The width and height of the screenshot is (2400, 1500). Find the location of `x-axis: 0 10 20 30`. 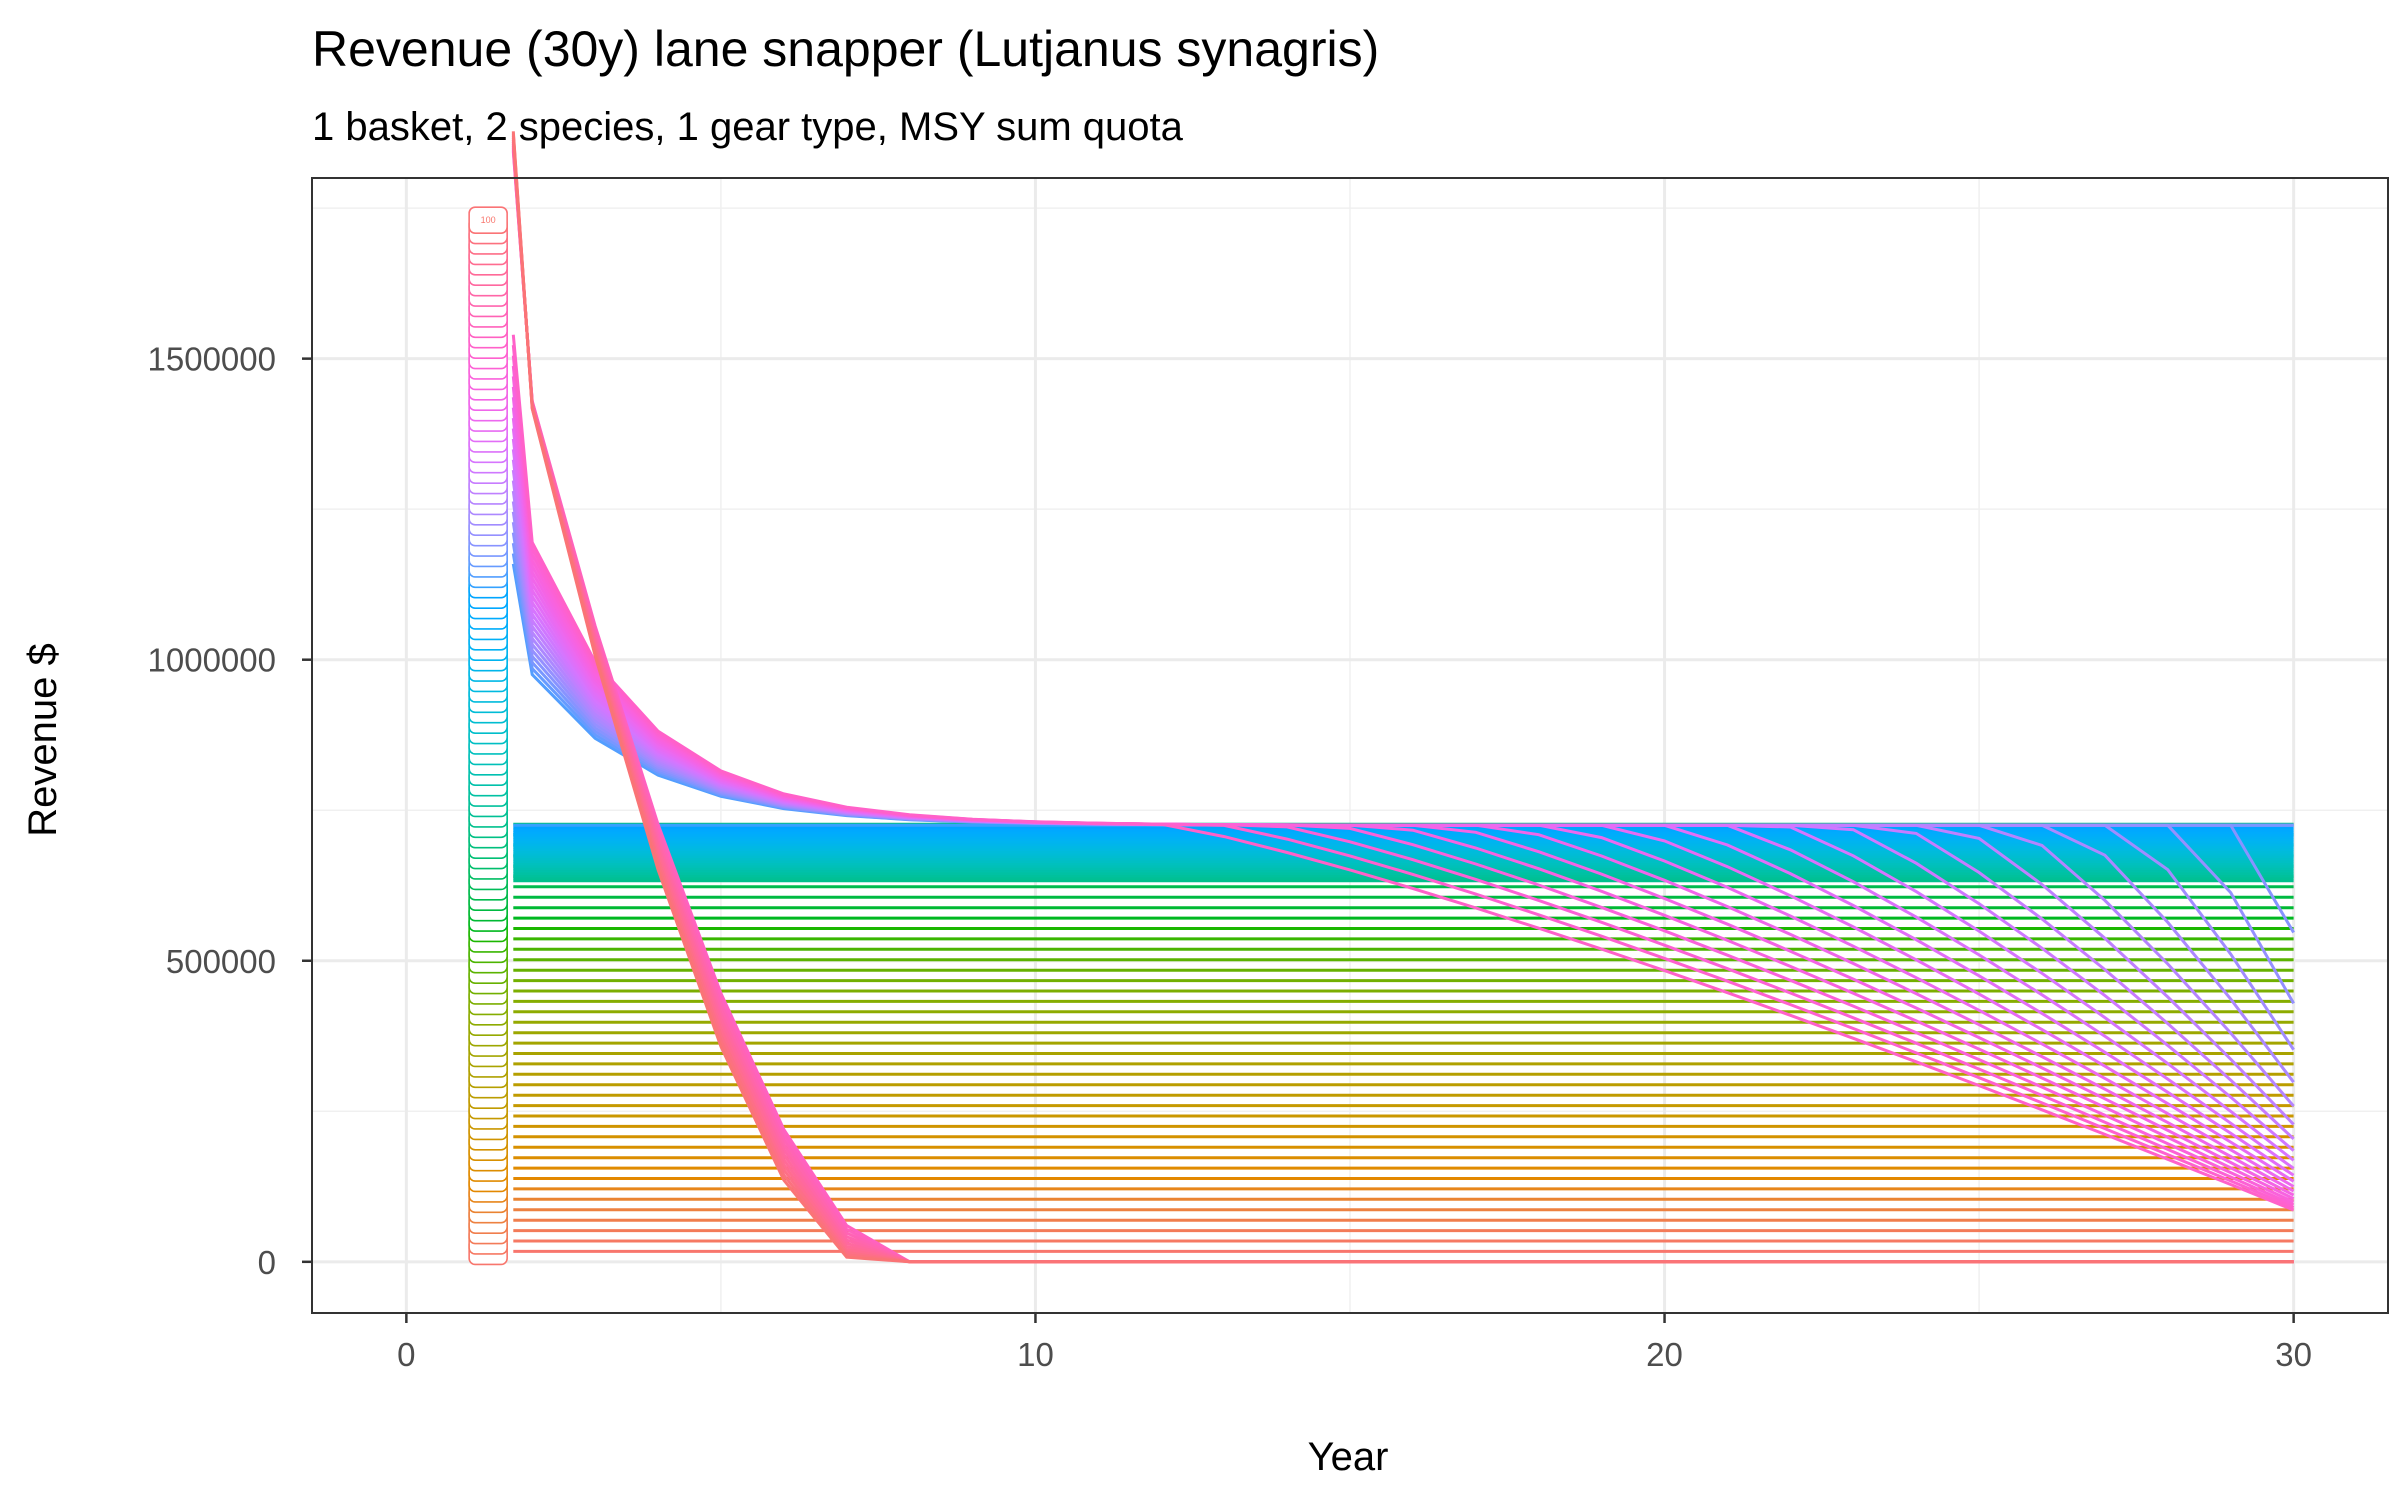

x-axis: 0 10 20 30 is located at coordinates (1354, 1343).